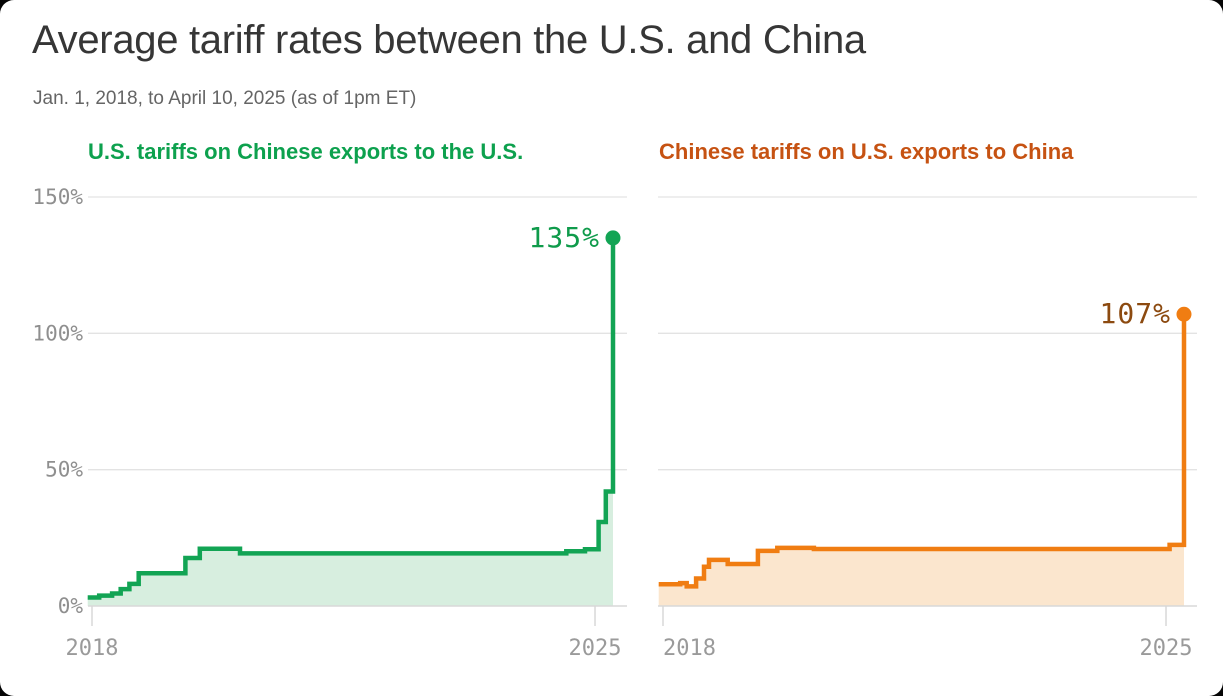  What do you see at coordinates (57, 333) in the screenshot?
I see `y-tick-label: 100%` at bounding box center [57, 333].